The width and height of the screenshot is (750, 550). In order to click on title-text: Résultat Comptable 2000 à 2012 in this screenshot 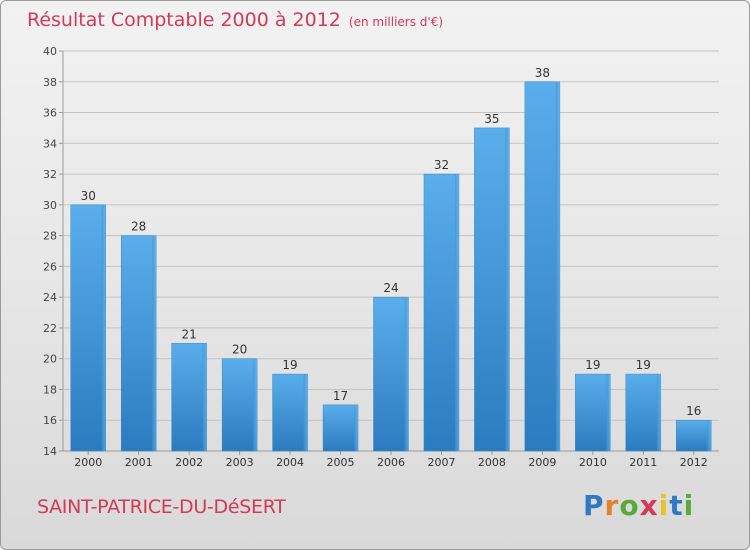, I will do `click(184, 20)`.